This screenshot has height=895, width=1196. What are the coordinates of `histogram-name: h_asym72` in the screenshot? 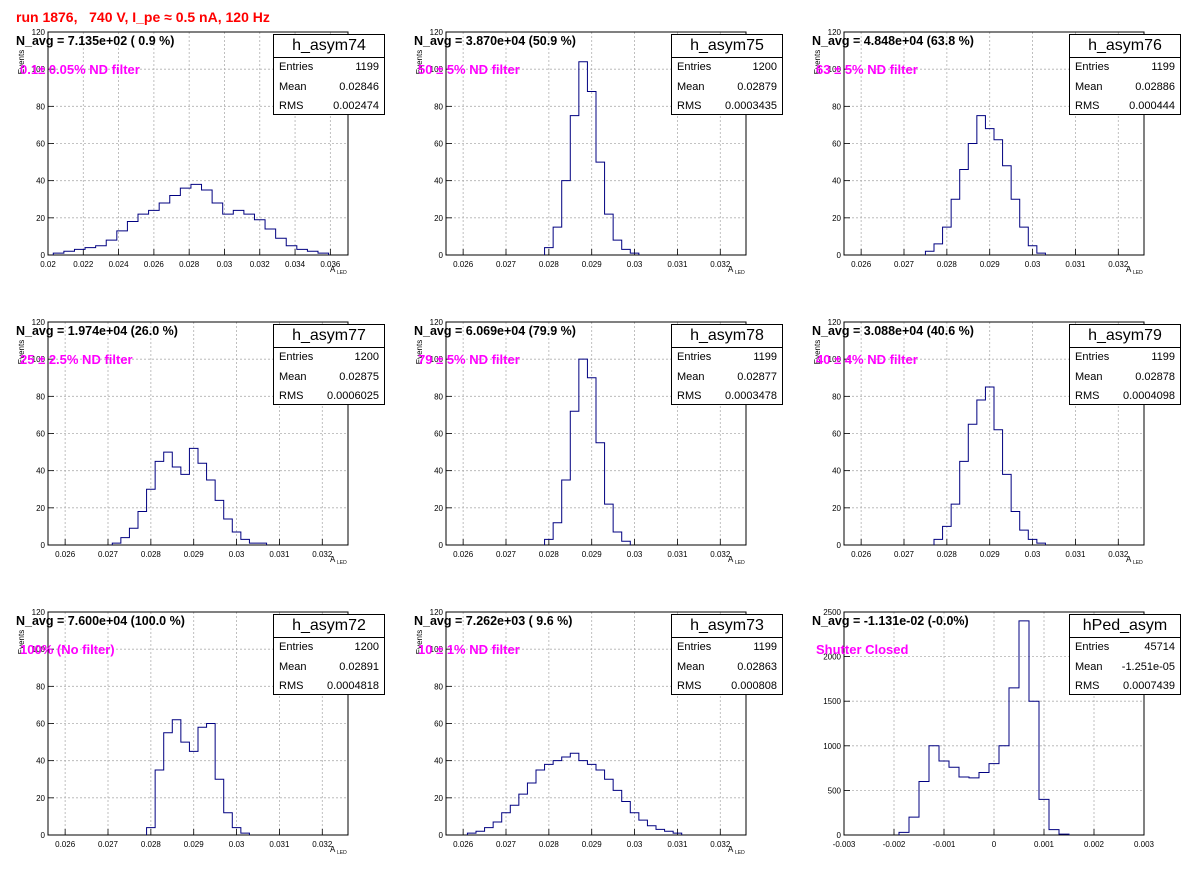 It's located at (329, 626).